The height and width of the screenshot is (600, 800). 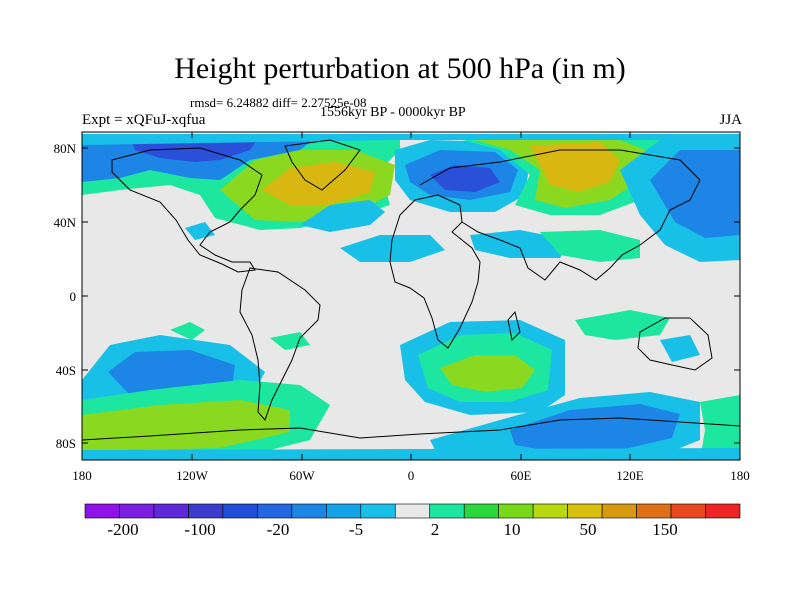 What do you see at coordinates (342, 216) in the screenshot?
I see `contour-atlantic-blue` at bounding box center [342, 216].